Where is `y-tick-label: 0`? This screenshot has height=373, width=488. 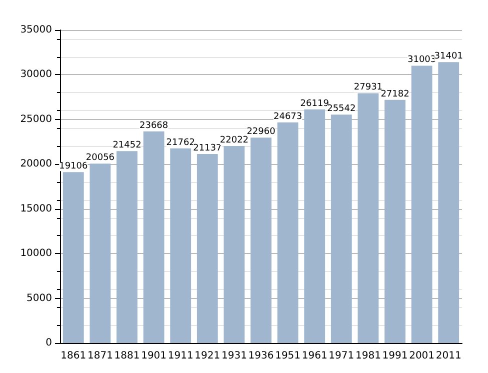 y-tick-label: 0 is located at coordinates (49, 343).